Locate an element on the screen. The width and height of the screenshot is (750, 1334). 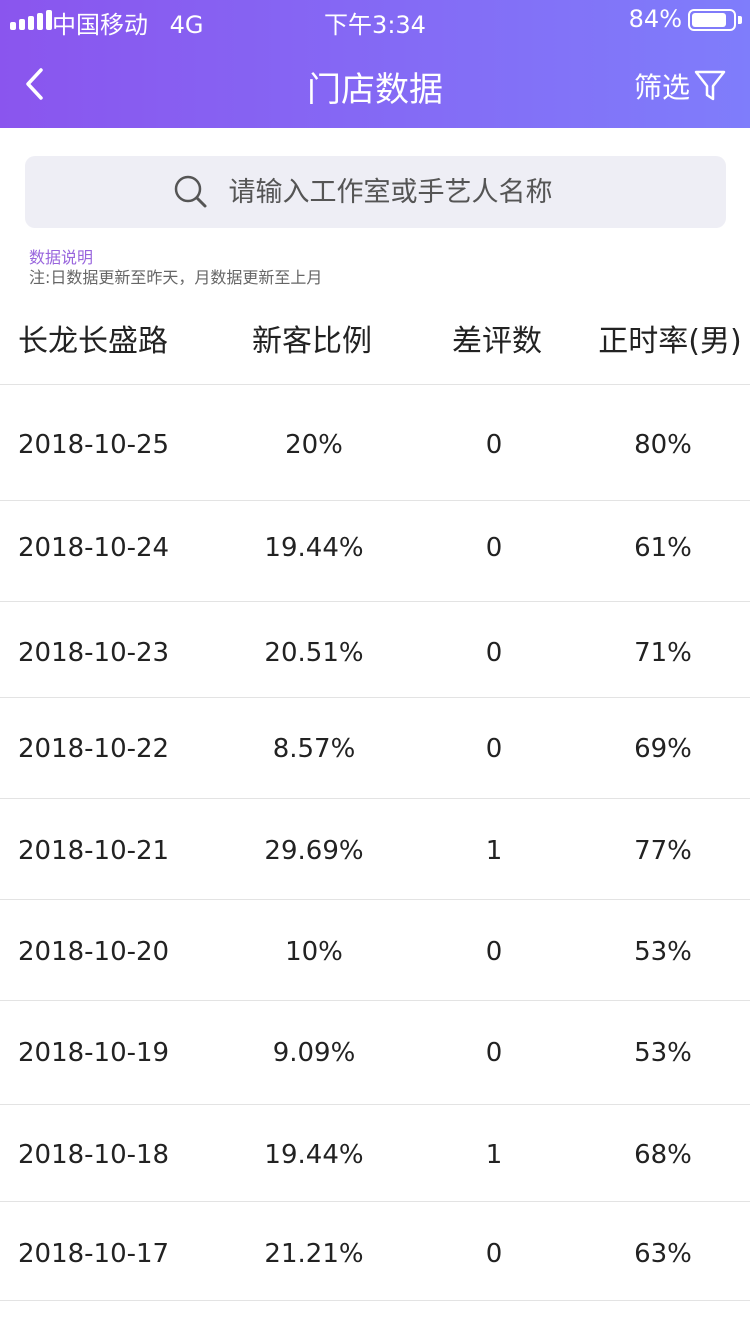
table-row: 2018-10-22 8.57% 0 69% is located at coordinates (375, 748).